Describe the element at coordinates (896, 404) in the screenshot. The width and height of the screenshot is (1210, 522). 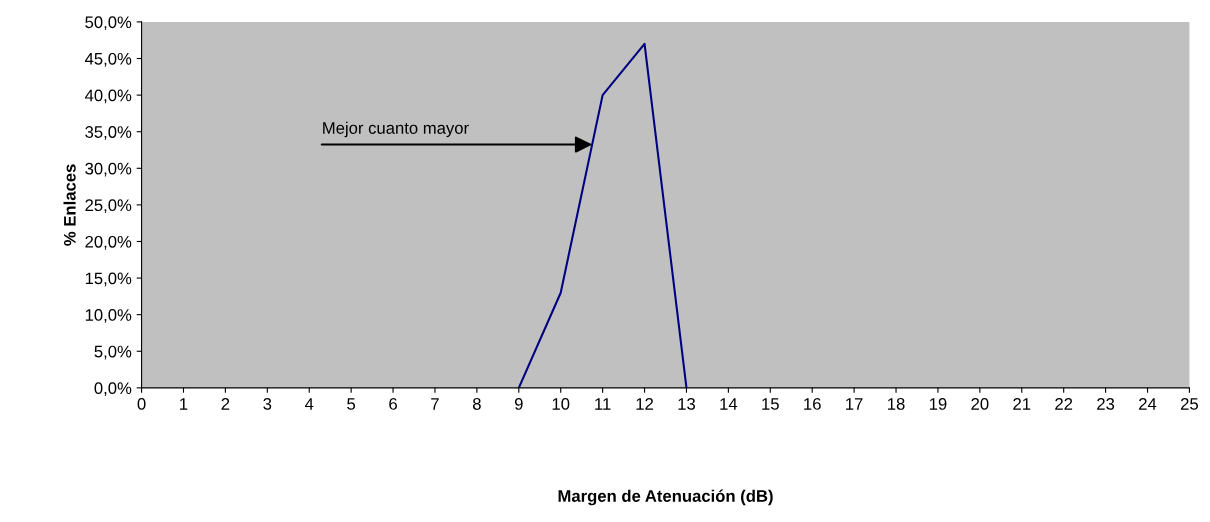
I see `x-tick-label: 18` at that location.